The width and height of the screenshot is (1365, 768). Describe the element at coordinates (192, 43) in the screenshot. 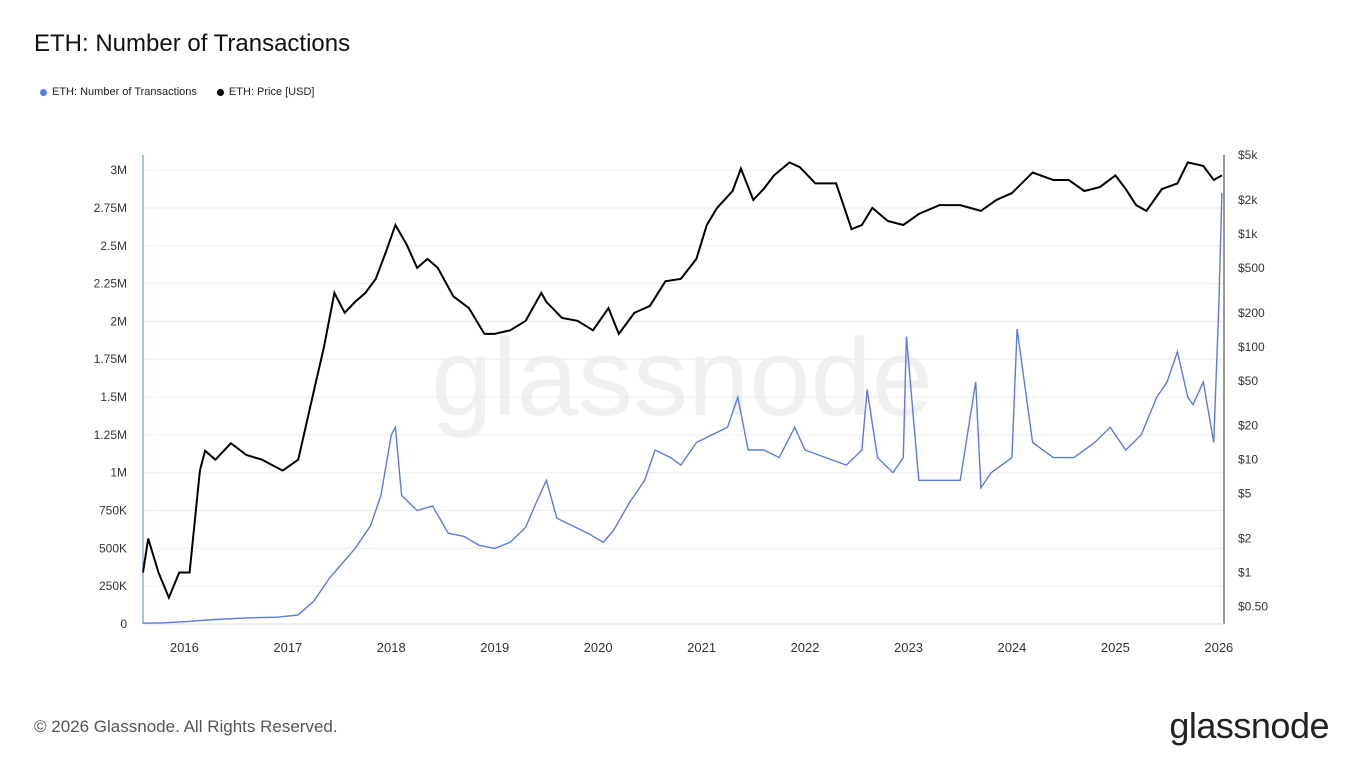

I see `chart-title: ETH: Number of Transactions` at that location.